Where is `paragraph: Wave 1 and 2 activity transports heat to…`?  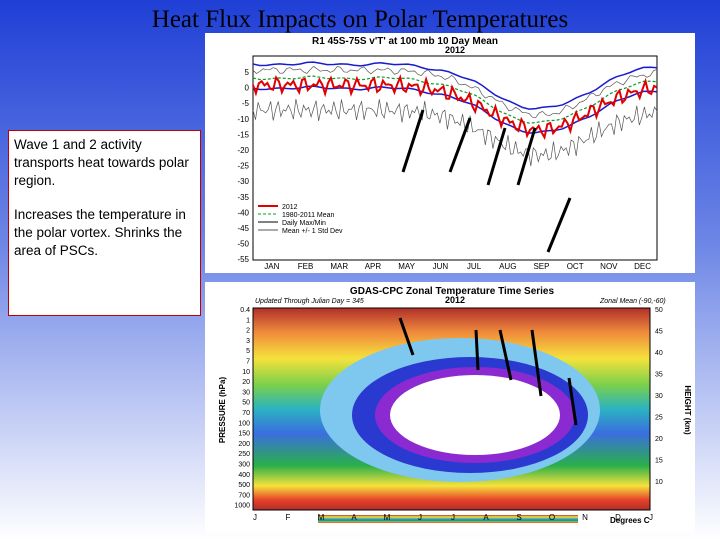 paragraph: Wave 1 and 2 activity transports heat to… is located at coordinates (101, 162).